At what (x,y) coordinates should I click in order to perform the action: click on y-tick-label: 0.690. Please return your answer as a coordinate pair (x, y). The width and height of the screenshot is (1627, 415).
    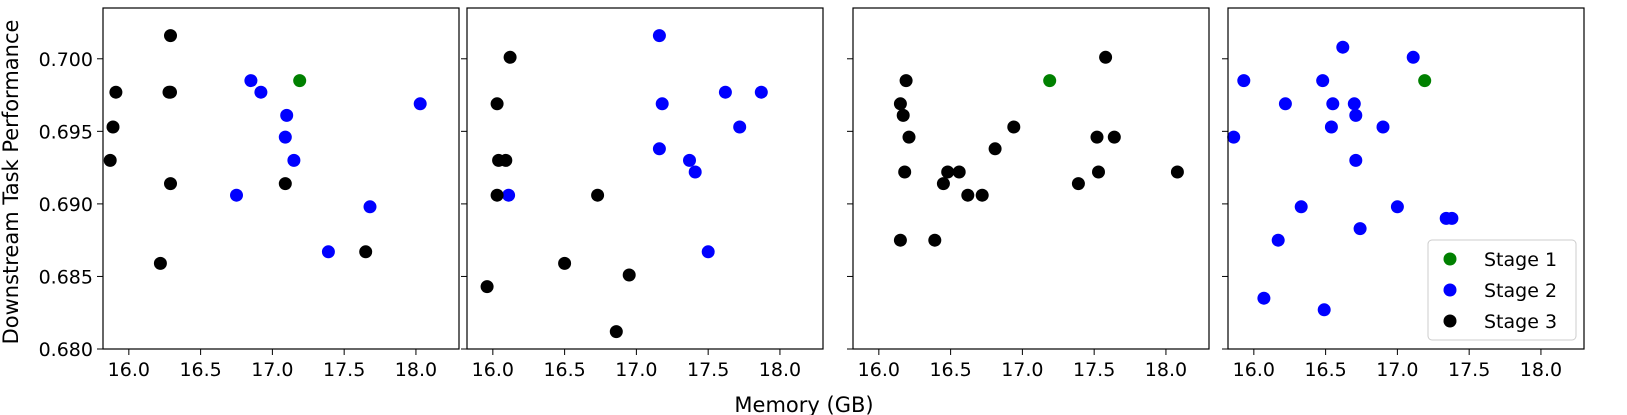
    Looking at the image, I should click on (66, 205).